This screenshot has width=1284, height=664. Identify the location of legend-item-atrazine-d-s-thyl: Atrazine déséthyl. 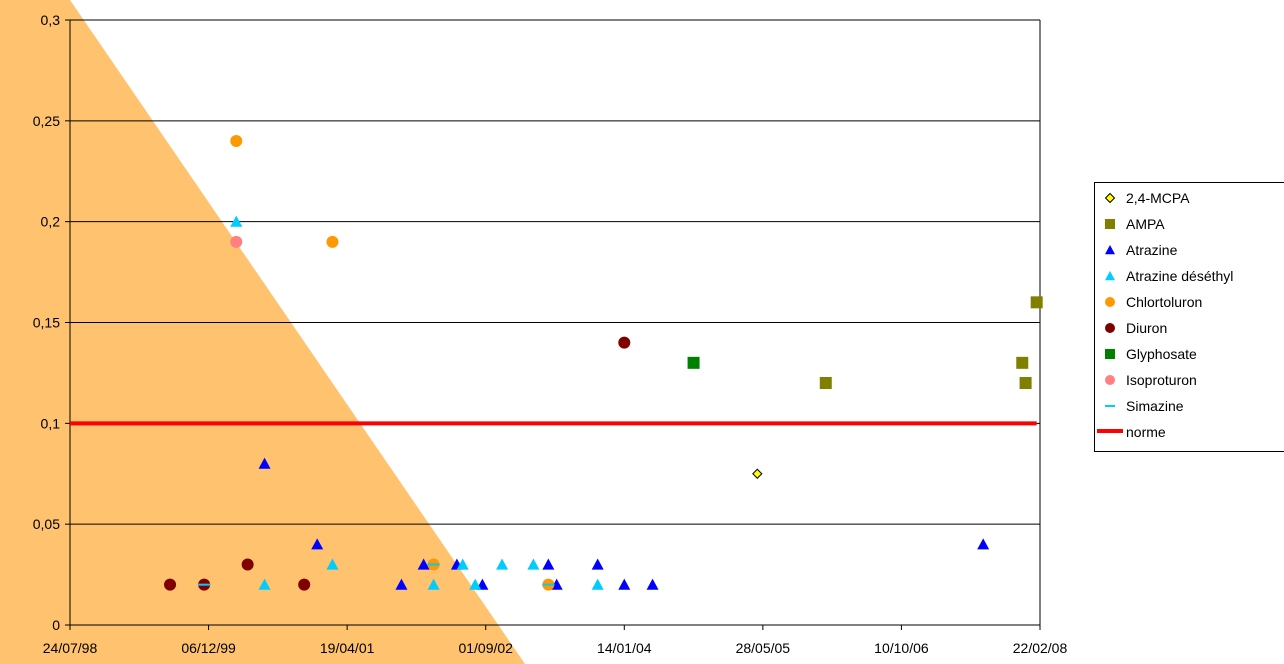
(1189, 276).